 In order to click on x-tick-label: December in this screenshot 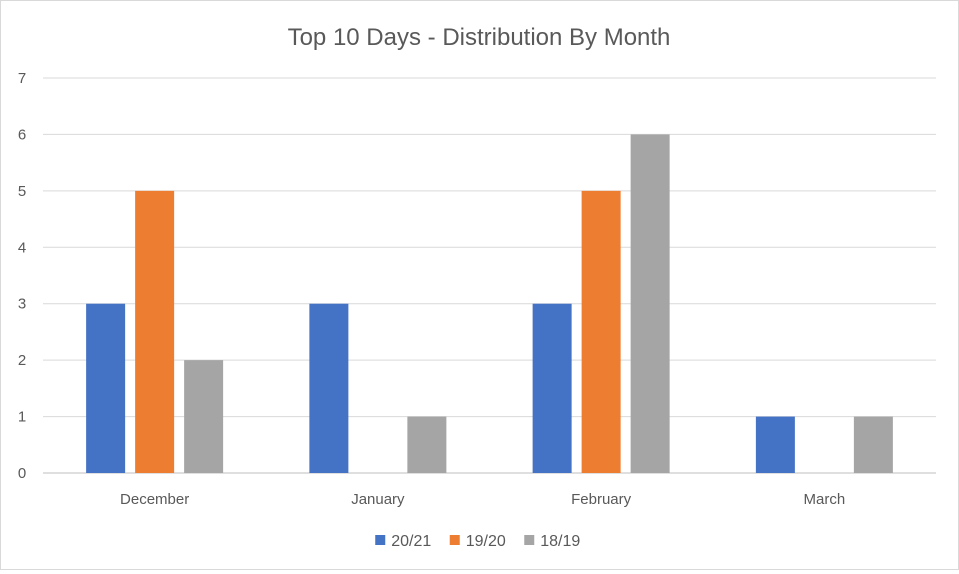, I will do `click(154, 499)`.